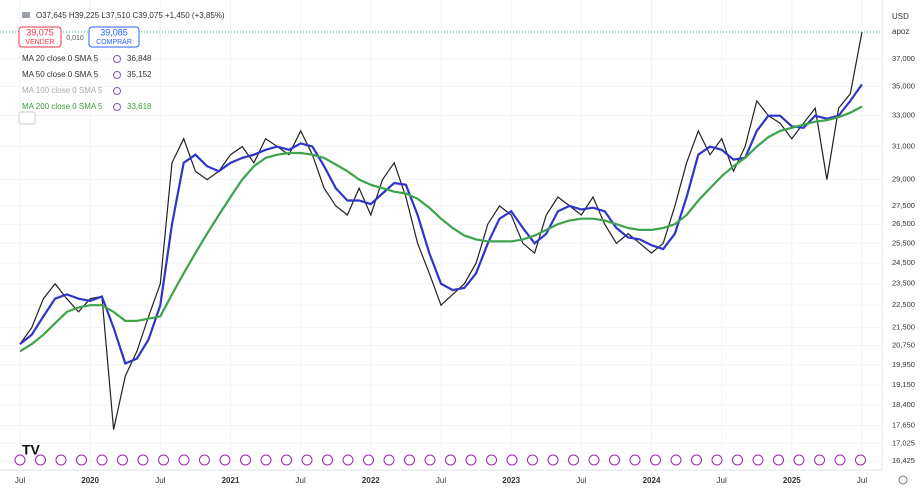  I want to click on buy-label: COMPRAR, so click(114, 42).